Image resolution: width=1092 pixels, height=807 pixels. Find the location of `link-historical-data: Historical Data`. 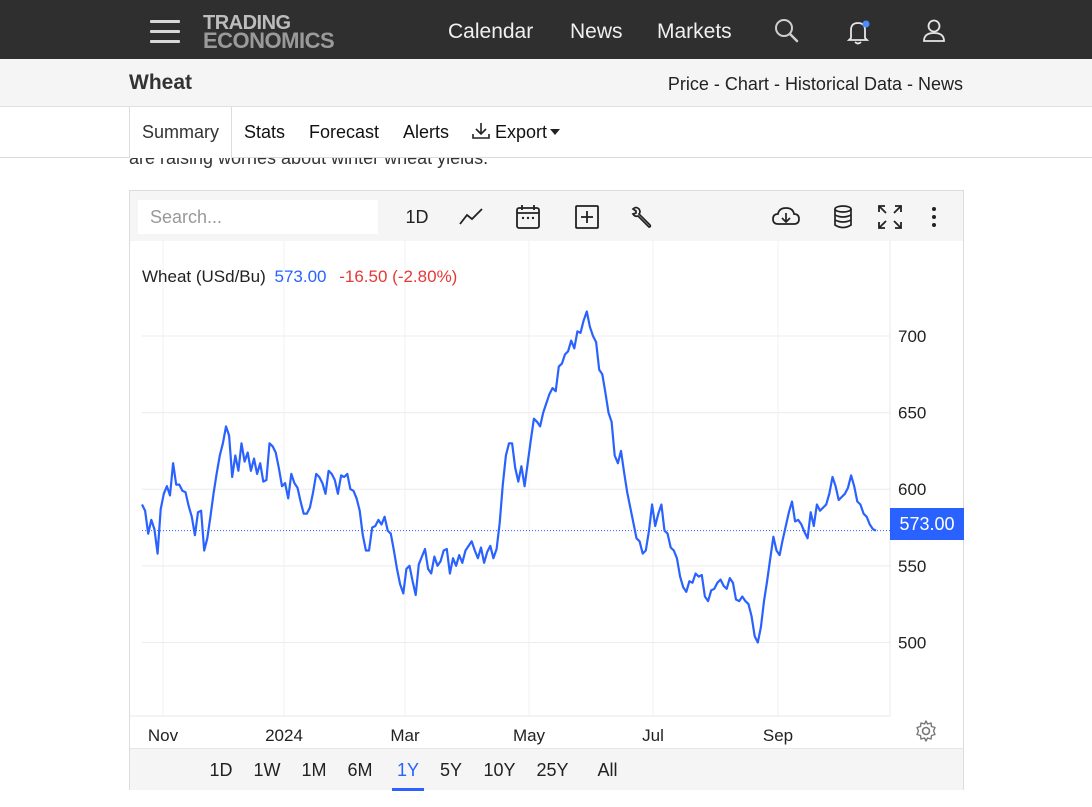

link-historical-data: Historical Data is located at coordinates (843, 84).